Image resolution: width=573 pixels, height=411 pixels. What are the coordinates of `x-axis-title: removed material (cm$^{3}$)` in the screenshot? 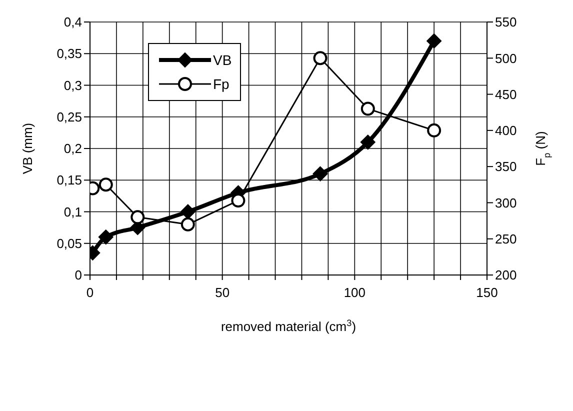 It's located at (288, 326).